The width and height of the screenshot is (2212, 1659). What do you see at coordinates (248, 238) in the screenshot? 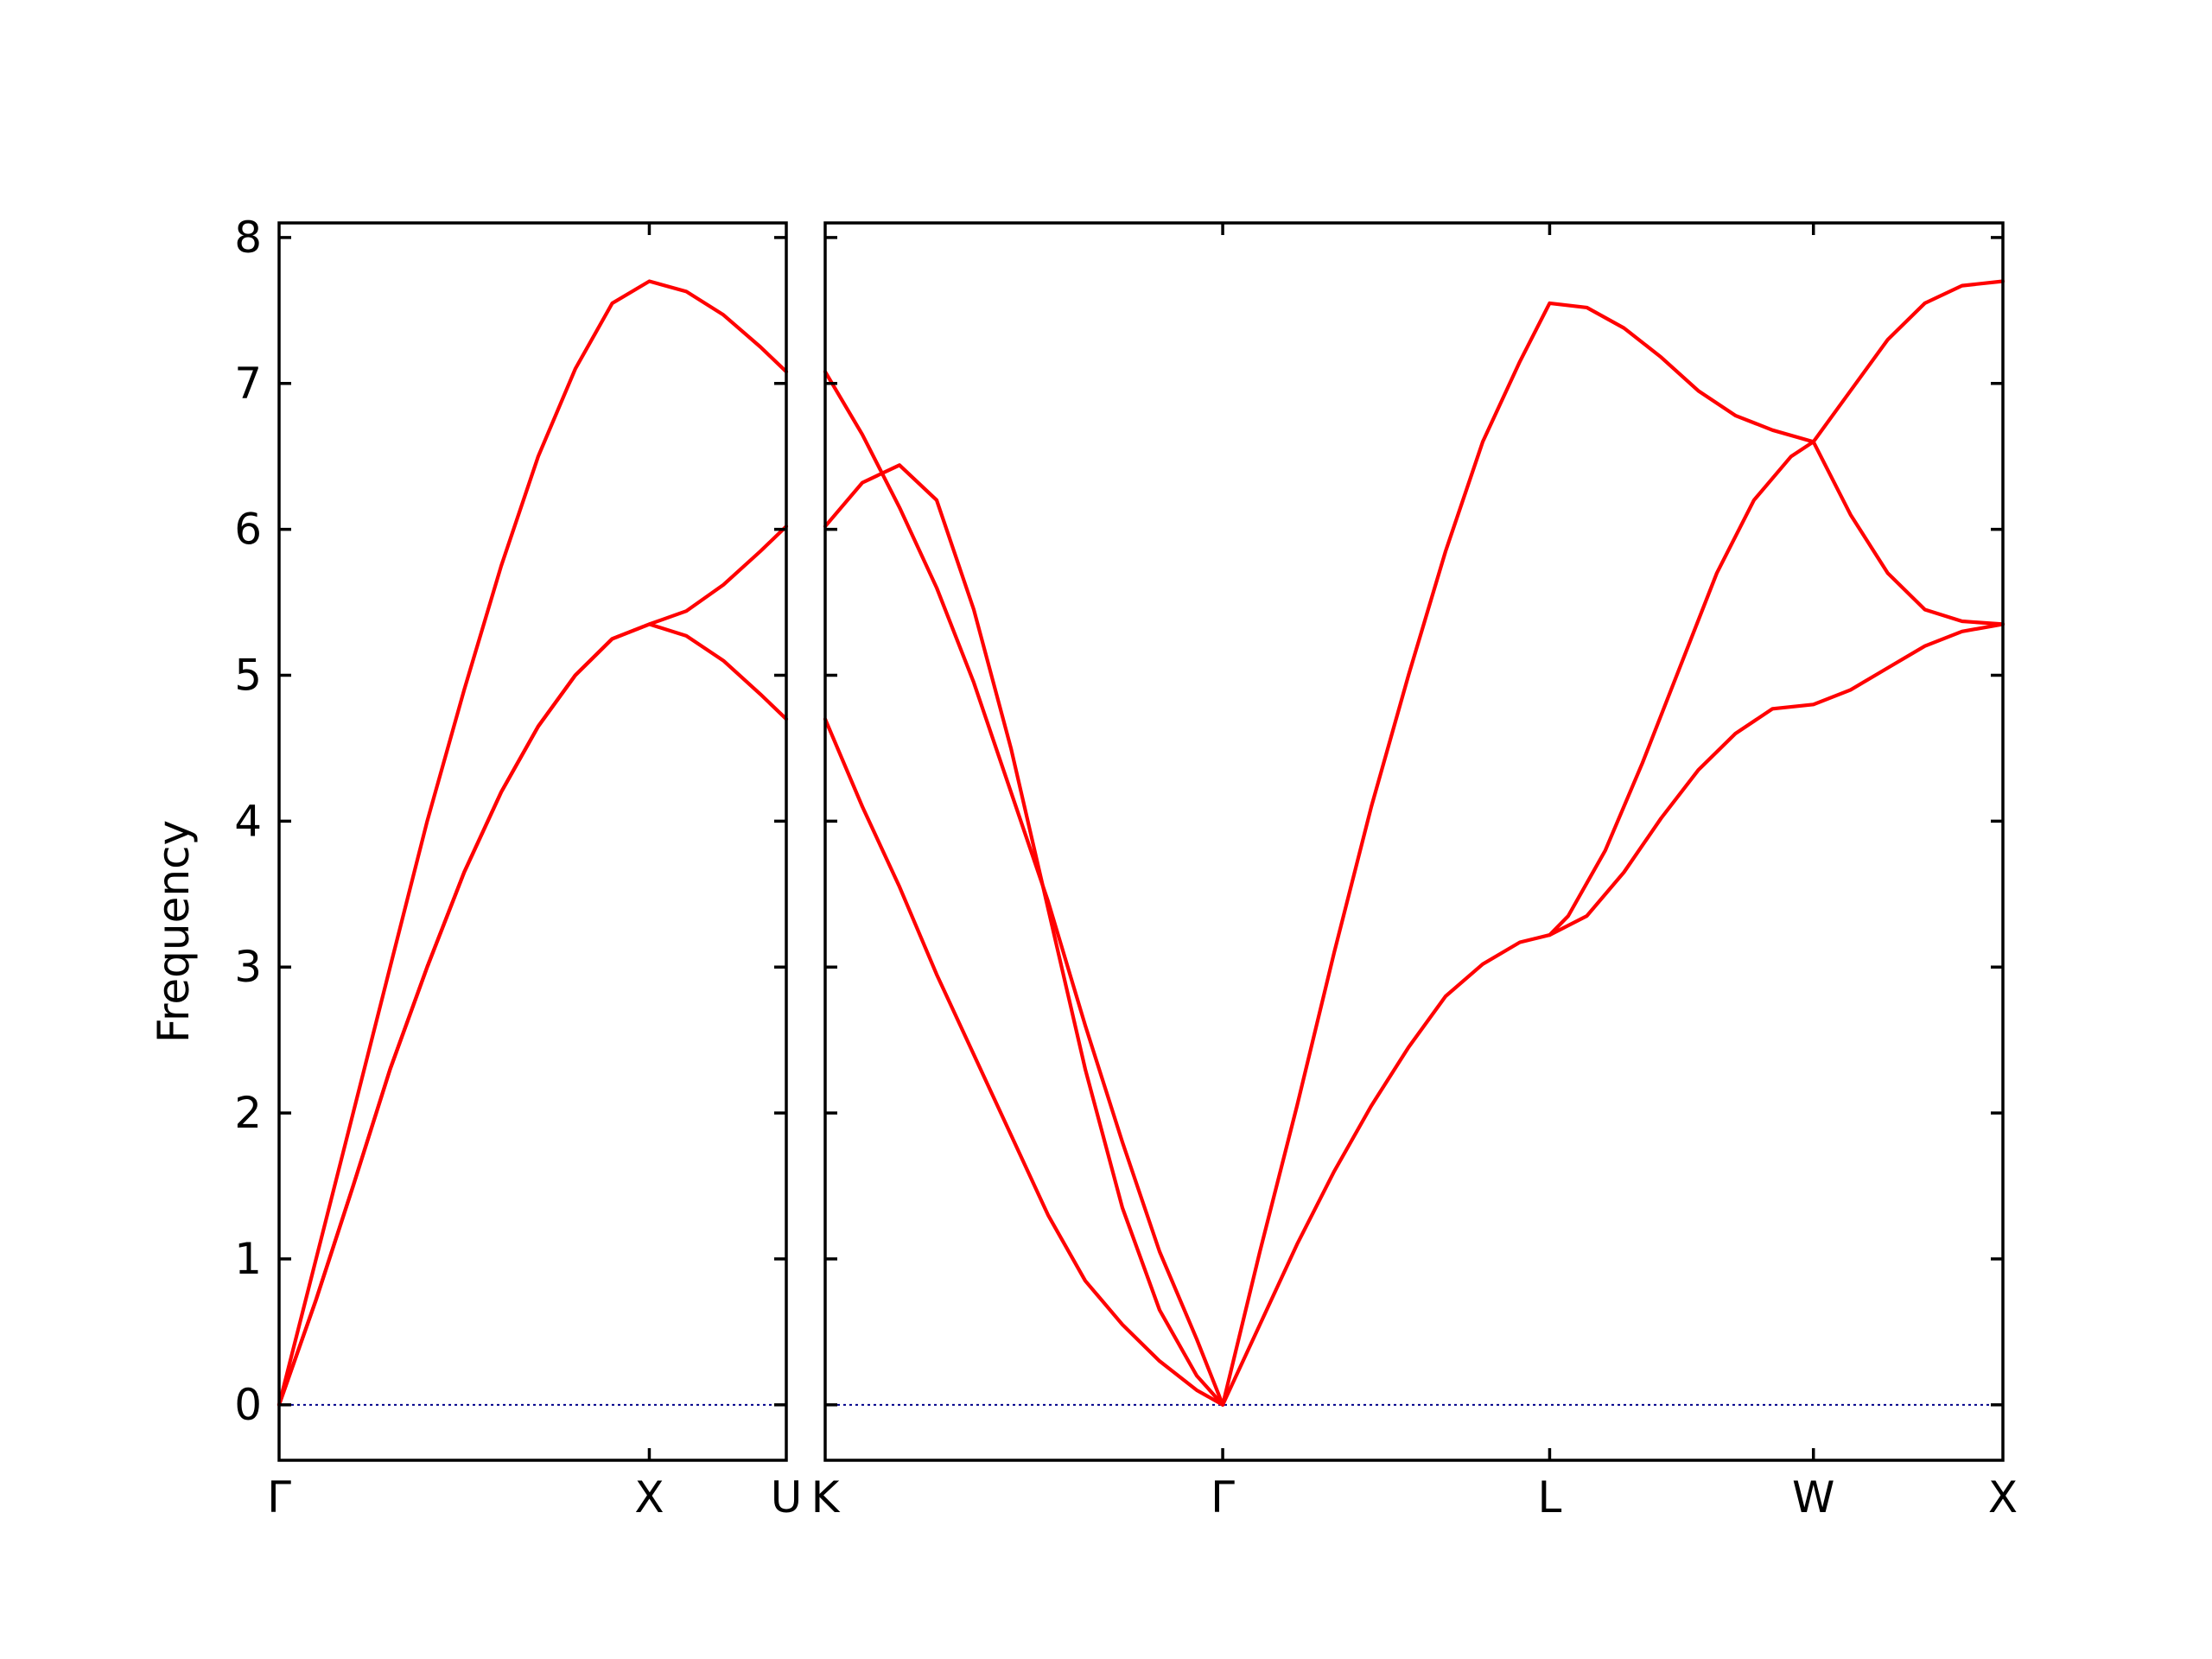
I see `y-tick-label: 8` at bounding box center [248, 238].